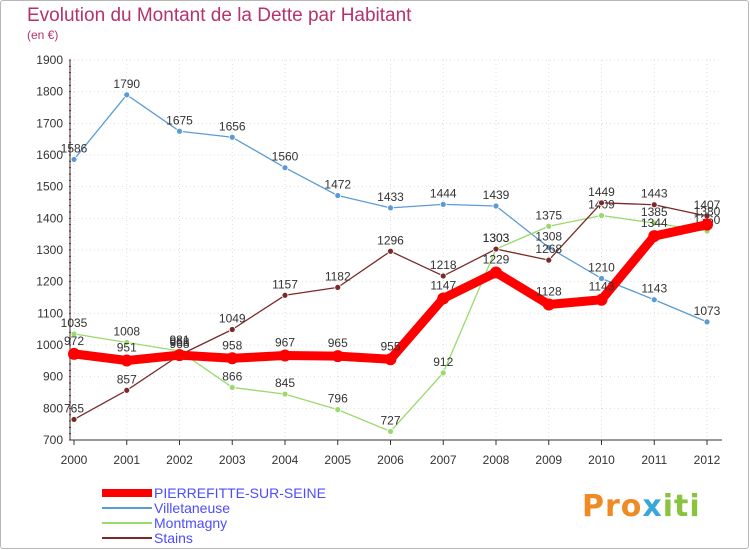  What do you see at coordinates (548, 215) in the screenshot?
I see `data-label: 1375` at bounding box center [548, 215].